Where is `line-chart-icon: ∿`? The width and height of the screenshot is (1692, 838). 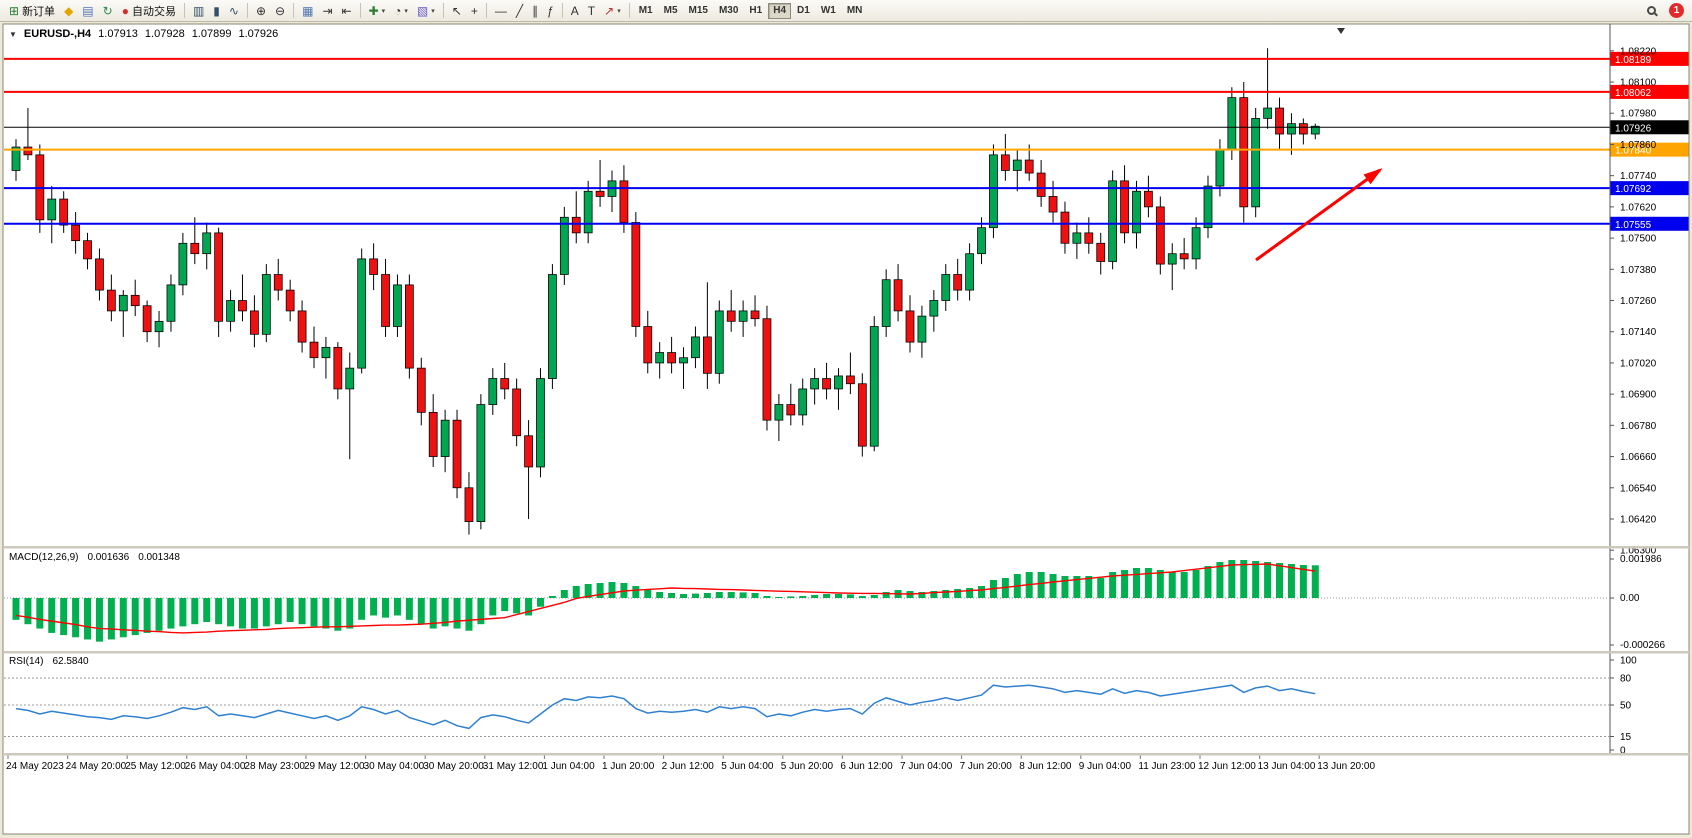
line-chart-icon: ∿ is located at coordinates (233, 10).